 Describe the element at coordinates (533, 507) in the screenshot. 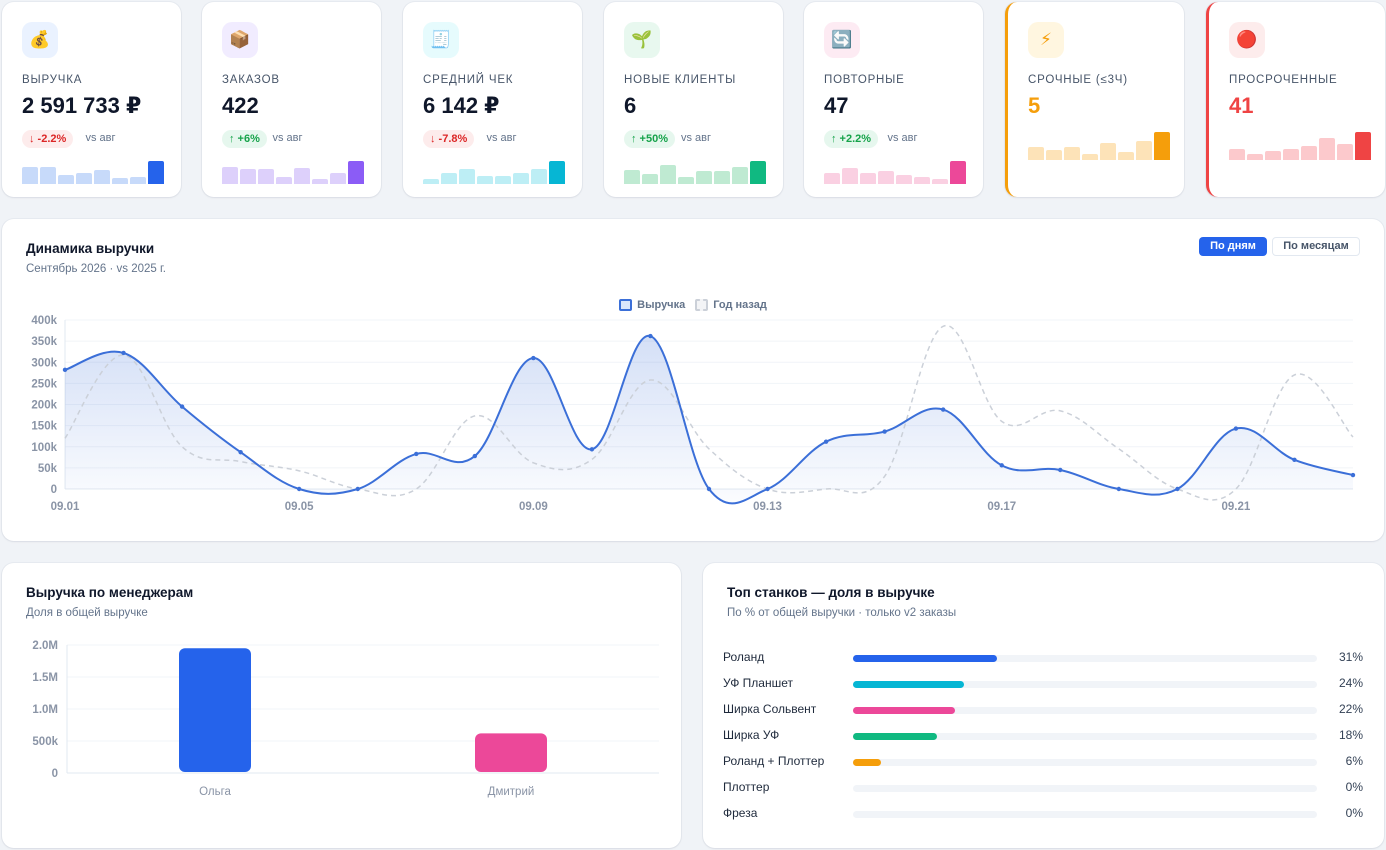

I see `x-tick-label: 09.09` at that location.